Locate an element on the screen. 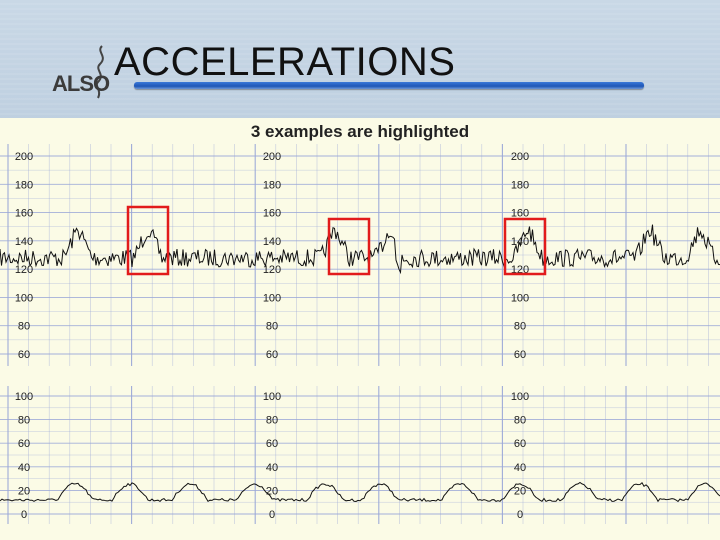  slide-title: ACCELERATIONS is located at coordinates (285, 62).